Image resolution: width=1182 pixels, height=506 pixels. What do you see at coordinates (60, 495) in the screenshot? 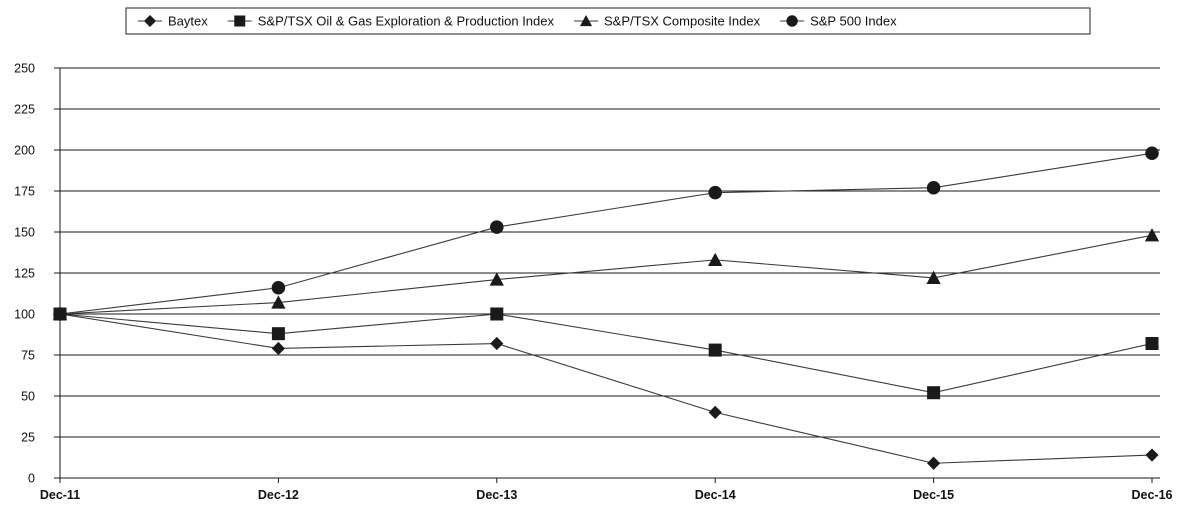
I see `x-tick-label: Dec-11` at bounding box center [60, 495].